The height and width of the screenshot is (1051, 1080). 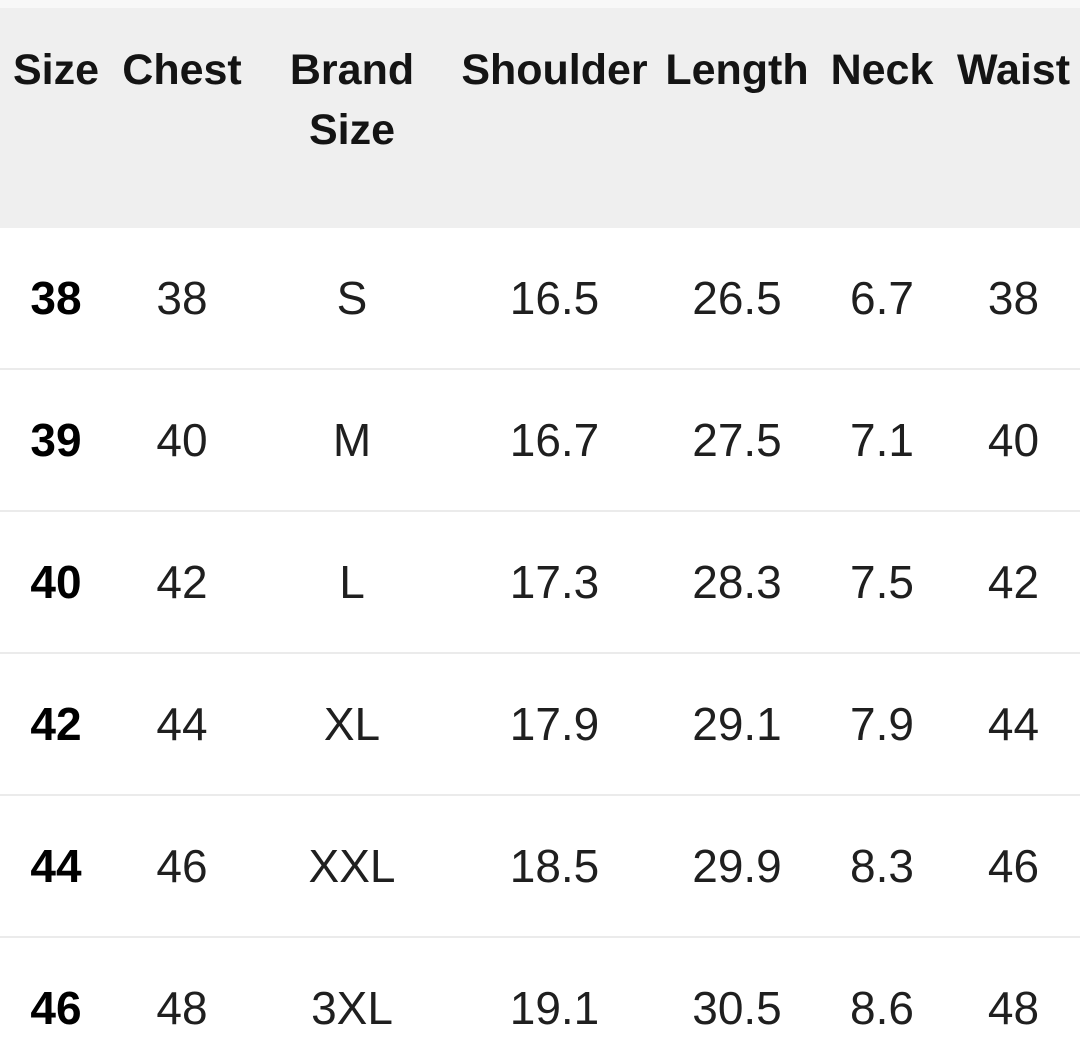 What do you see at coordinates (182, 724) in the screenshot?
I see `cell-chest: 44` at bounding box center [182, 724].